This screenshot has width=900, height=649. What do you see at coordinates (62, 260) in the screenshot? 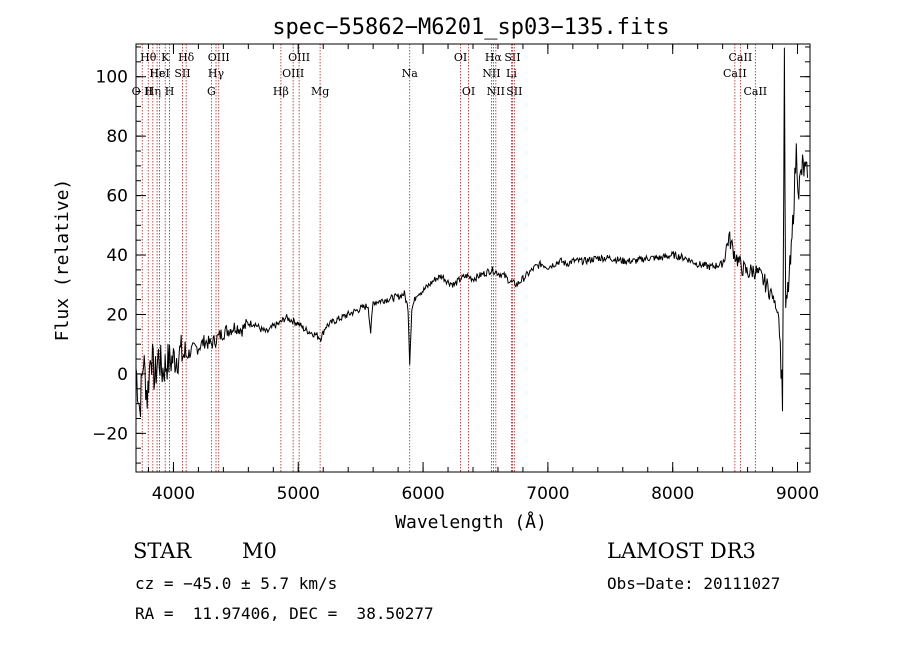
I see `y-axis-label: Flux (relative)` at bounding box center [62, 260].